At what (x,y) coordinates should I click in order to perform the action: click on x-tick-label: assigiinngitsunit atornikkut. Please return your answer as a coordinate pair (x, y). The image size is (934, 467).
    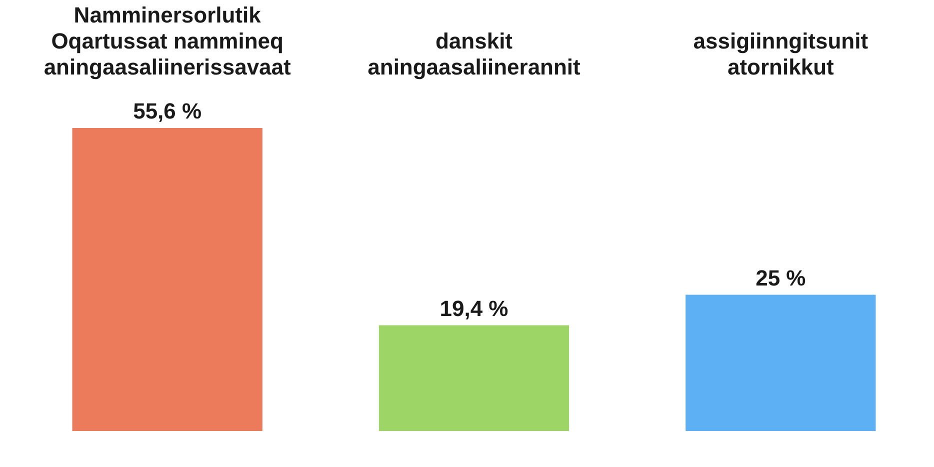
    Looking at the image, I should click on (781, 54).